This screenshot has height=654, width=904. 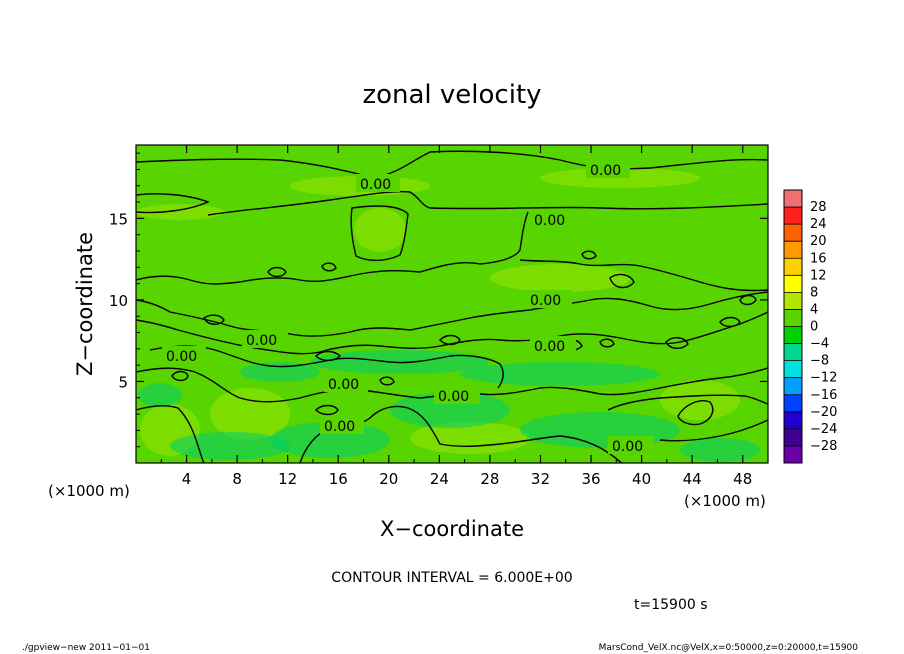 What do you see at coordinates (123, 382) in the screenshot?
I see `y-tick-label: 5` at bounding box center [123, 382].